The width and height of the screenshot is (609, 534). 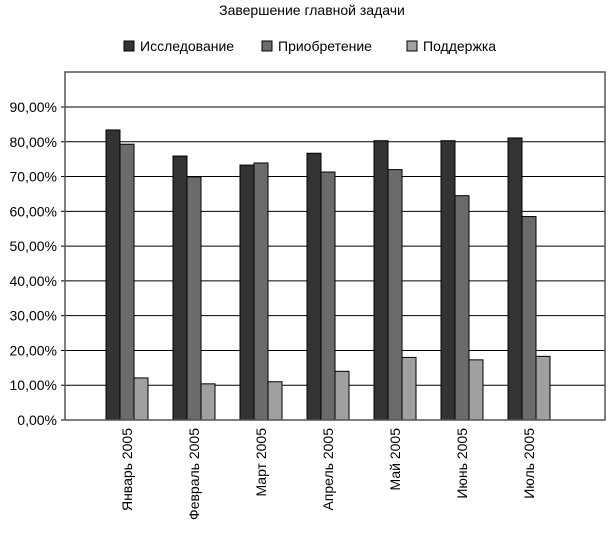 What do you see at coordinates (33, 281) in the screenshot?
I see `y-tick-label: 40,00%` at bounding box center [33, 281].